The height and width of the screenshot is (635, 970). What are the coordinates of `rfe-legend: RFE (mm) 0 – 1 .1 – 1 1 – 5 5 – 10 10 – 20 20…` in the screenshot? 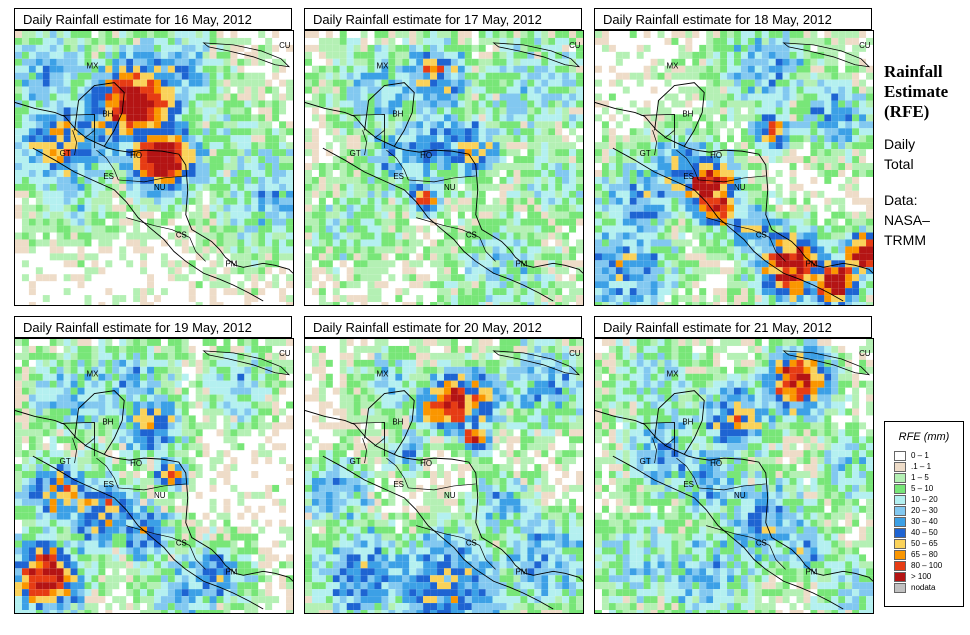 It's located at (924, 514).